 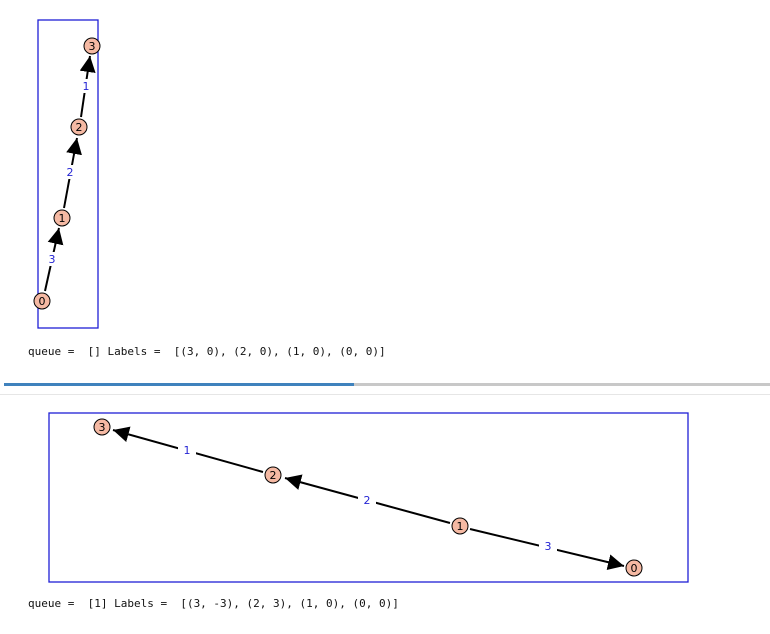 I want to click on graph2-node-0: 0, so click(x=634, y=568).